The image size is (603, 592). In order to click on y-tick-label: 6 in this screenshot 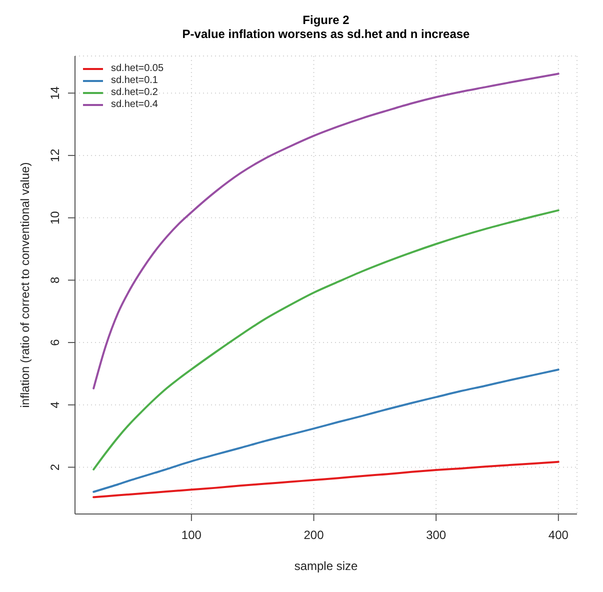, I will do `click(55, 342)`.